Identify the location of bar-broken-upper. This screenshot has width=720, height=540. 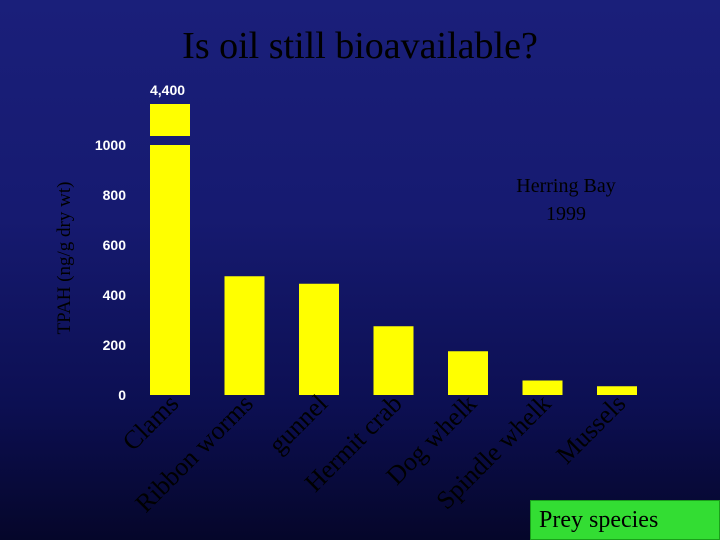
(170, 120).